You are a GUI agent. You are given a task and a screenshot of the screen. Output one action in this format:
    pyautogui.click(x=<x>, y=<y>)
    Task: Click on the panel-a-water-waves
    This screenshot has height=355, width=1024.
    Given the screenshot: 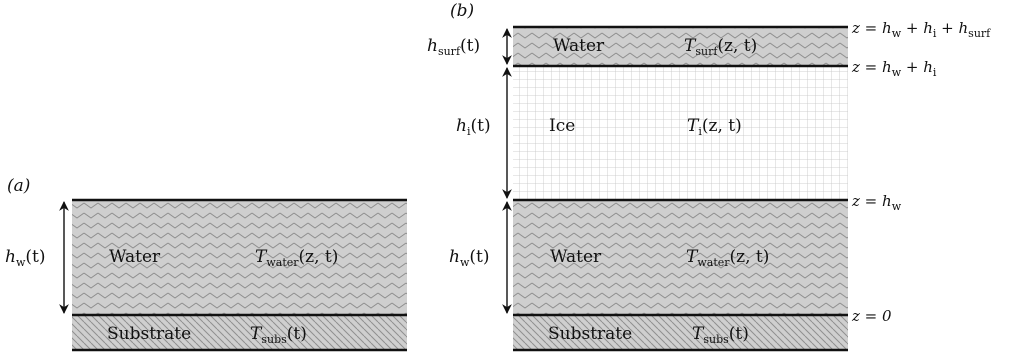 What is the action you would take?
    pyautogui.click(x=239, y=257)
    